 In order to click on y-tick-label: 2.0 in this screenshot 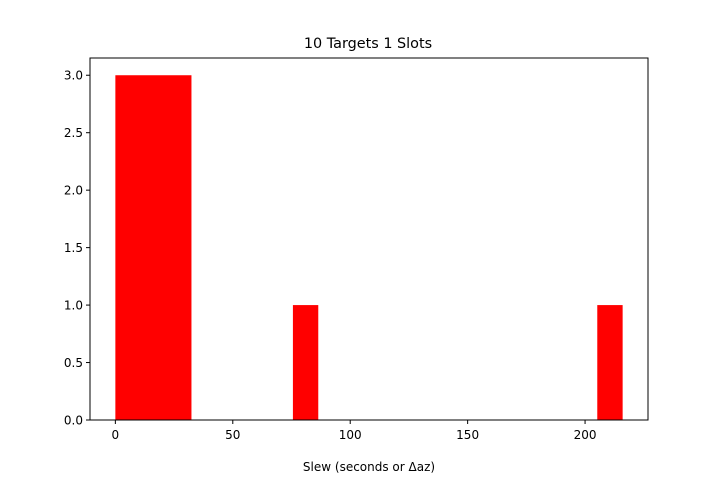, I will do `click(73, 191)`.